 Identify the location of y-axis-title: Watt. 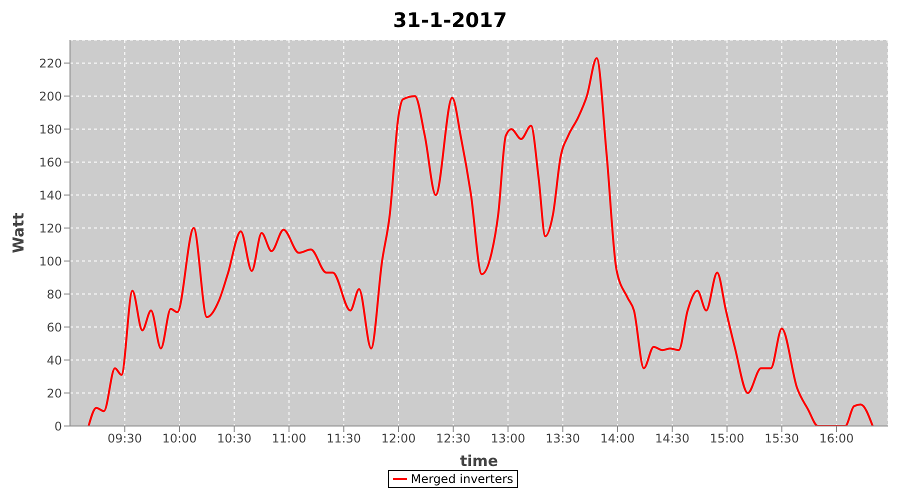
(18, 233).